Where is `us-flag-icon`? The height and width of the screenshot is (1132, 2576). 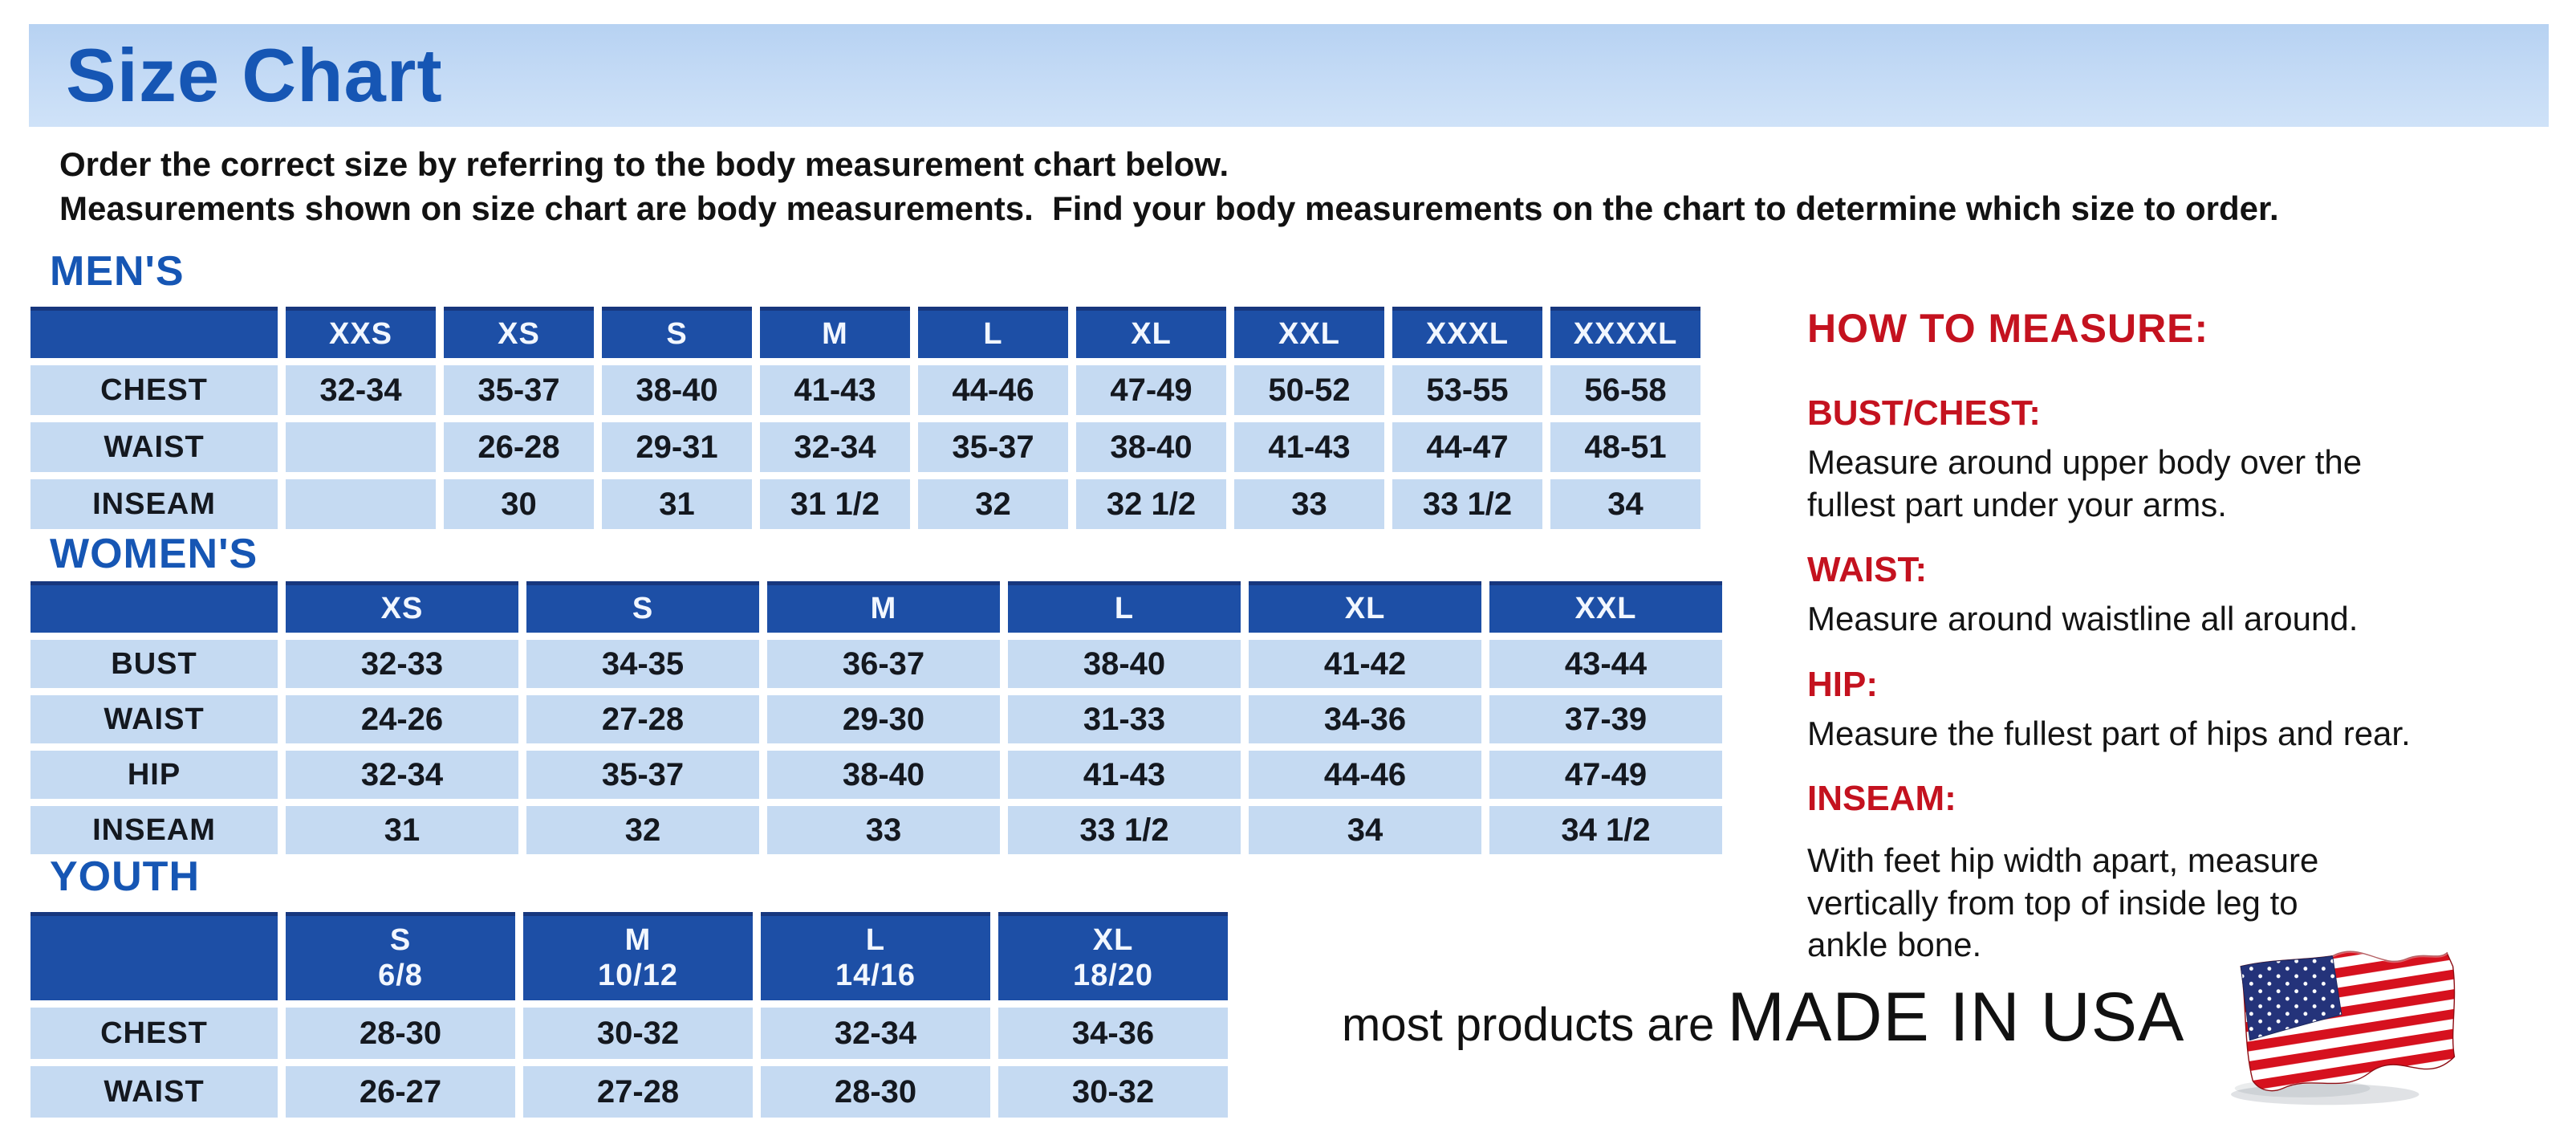 us-flag-icon is located at coordinates (2340, 1018).